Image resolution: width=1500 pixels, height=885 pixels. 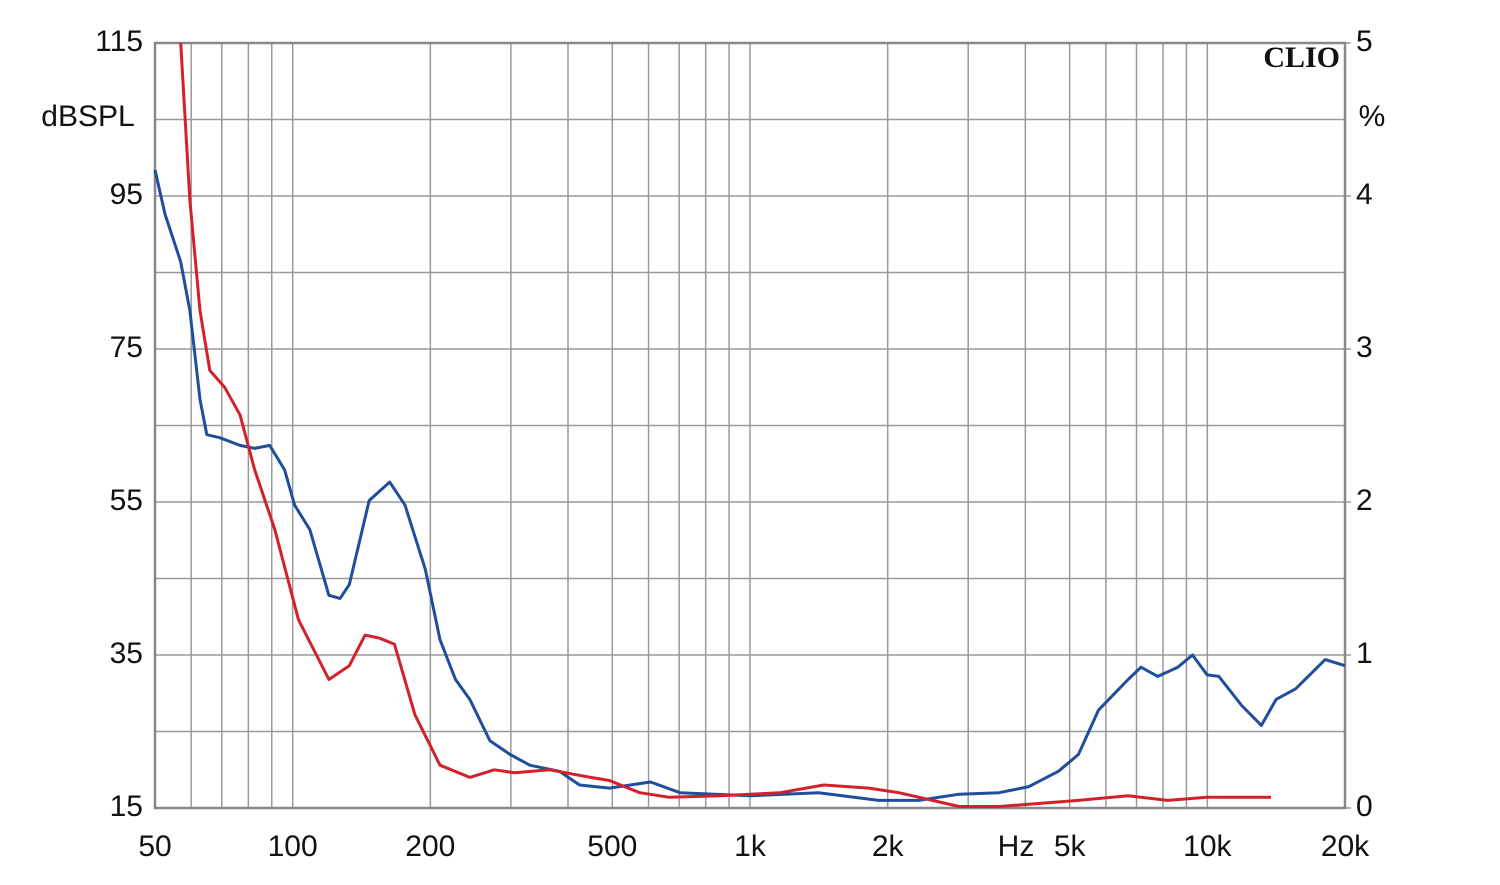 I want to click on y2-tick-label: 5, so click(x=1364, y=41).